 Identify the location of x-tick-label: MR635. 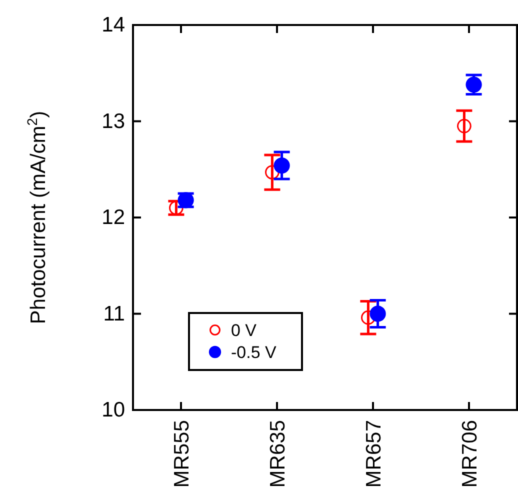
(278, 454).